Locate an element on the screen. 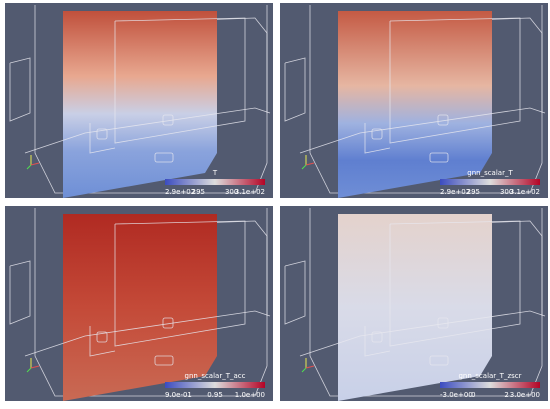 This screenshot has height=409, width=550. colorbar-tick-label: 0 is located at coordinates (473, 395).